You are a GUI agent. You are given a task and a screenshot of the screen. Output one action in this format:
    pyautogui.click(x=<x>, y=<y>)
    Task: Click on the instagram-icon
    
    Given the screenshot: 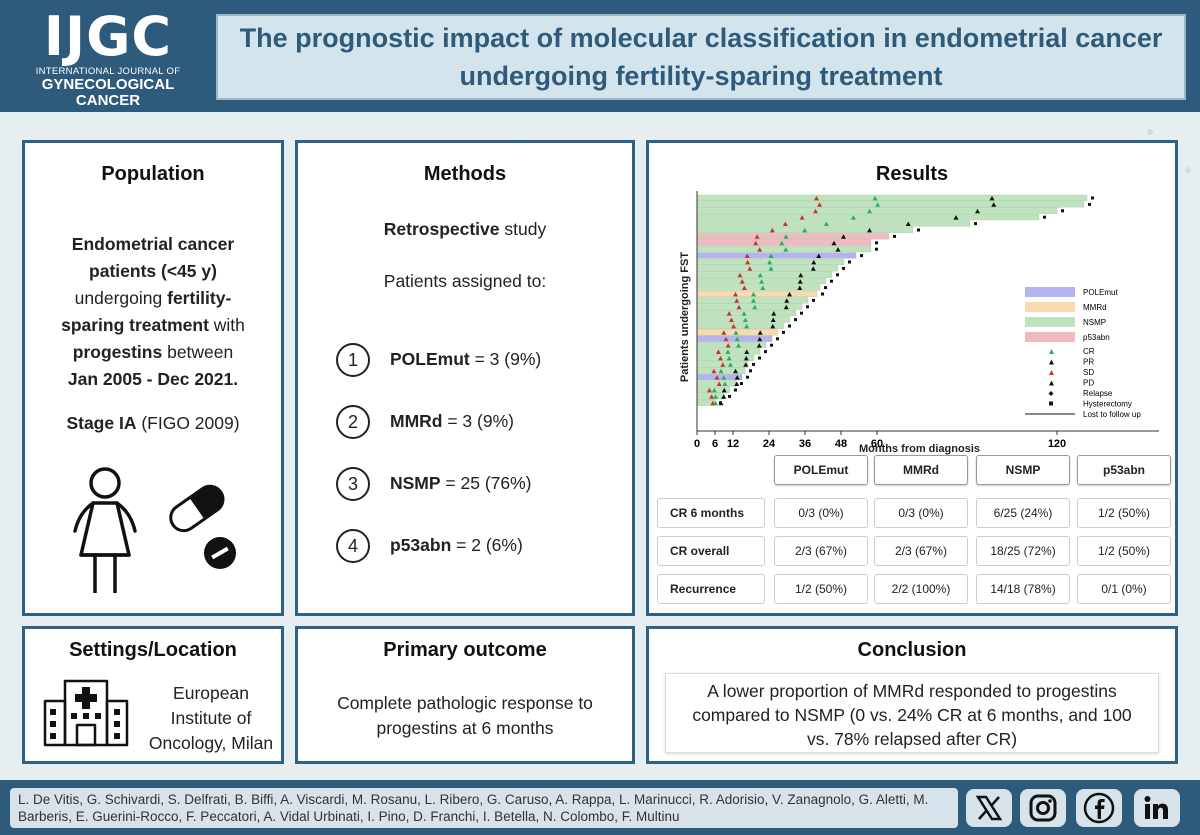 What is the action you would take?
    pyautogui.click(x=1043, y=808)
    